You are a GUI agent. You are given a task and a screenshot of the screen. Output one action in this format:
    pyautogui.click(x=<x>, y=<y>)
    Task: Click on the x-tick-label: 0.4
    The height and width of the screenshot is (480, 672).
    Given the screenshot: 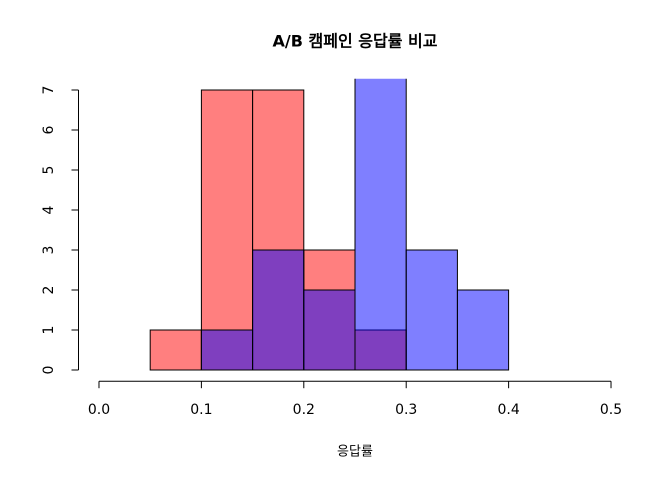 What is the action you would take?
    pyautogui.click(x=508, y=410)
    